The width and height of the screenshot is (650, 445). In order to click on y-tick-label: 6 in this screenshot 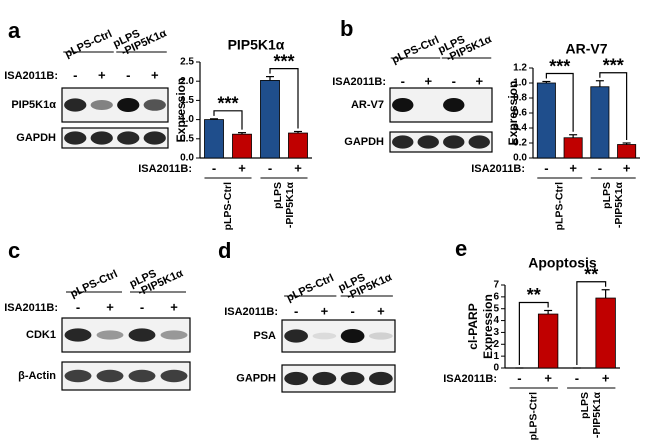, I will do `click(496, 296)`.